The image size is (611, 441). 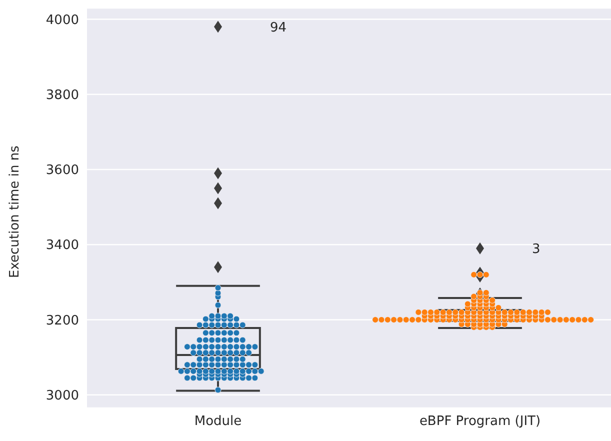 I want to click on y-tick-label: 3200, so click(x=62, y=320).